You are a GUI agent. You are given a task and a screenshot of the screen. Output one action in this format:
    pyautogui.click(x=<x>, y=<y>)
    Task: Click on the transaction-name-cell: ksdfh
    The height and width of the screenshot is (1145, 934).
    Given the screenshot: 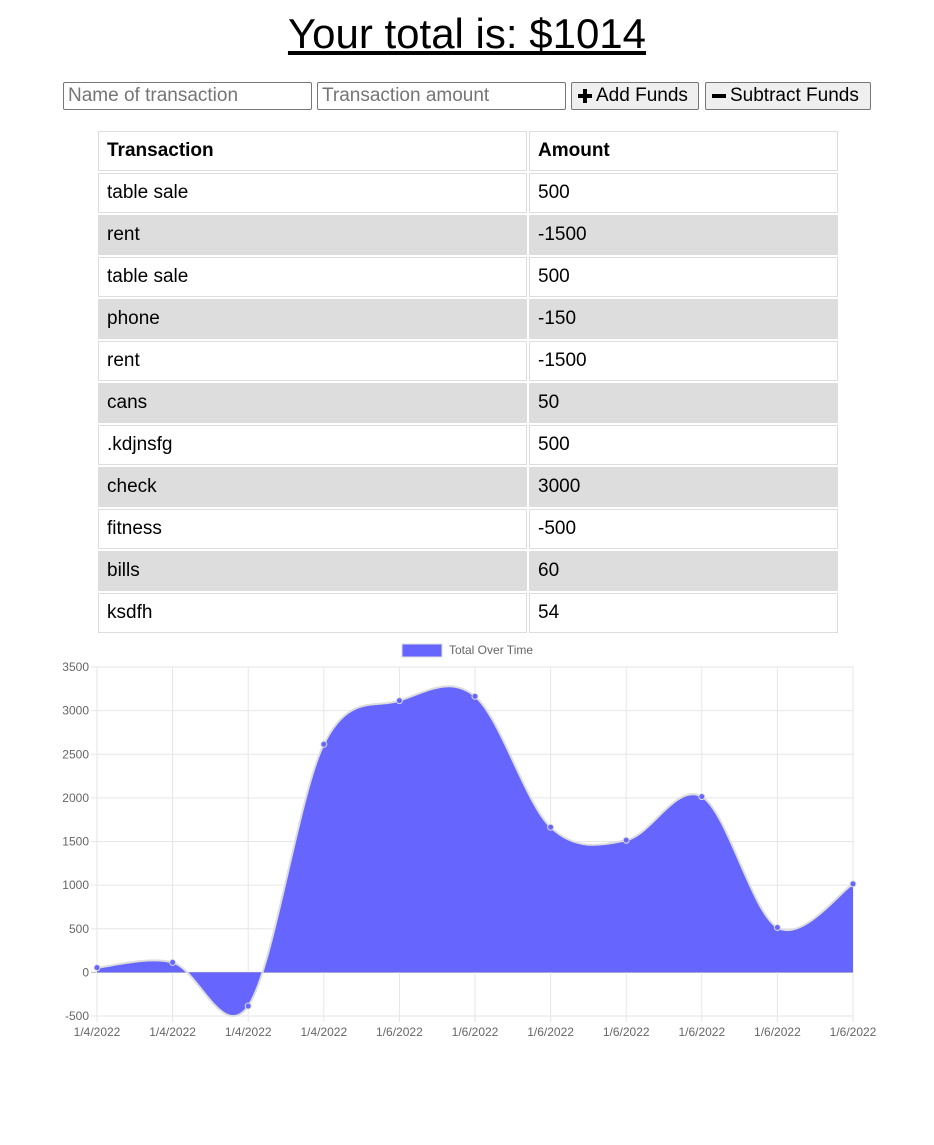 What is the action you would take?
    pyautogui.click(x=312, y=613)
    